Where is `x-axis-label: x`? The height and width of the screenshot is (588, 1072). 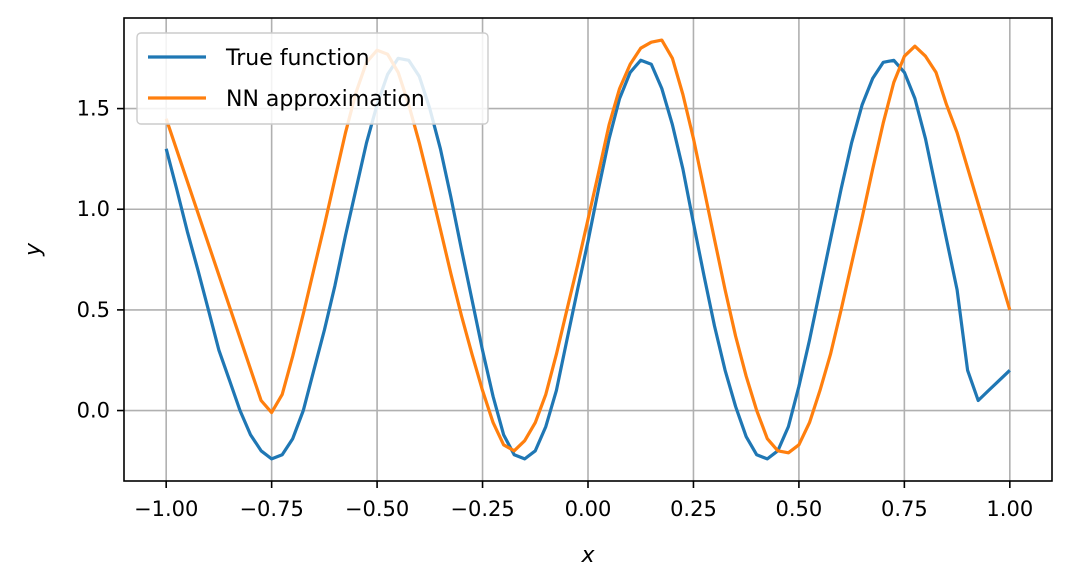 x-axis-label: x is located at coordinates (587, 555).